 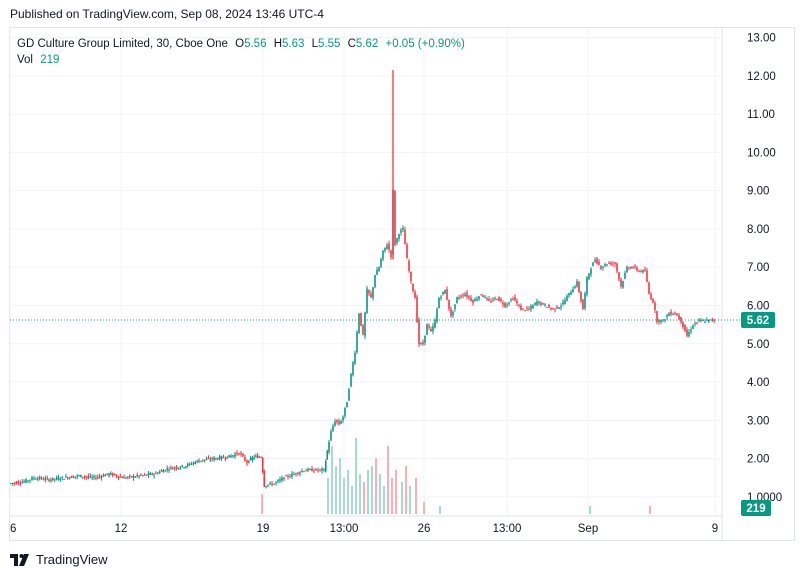 What do you see at coordinates (758, 192) in the screenshot?
I see `y-tick-label: 9.00` at bounding box center [758, 192].